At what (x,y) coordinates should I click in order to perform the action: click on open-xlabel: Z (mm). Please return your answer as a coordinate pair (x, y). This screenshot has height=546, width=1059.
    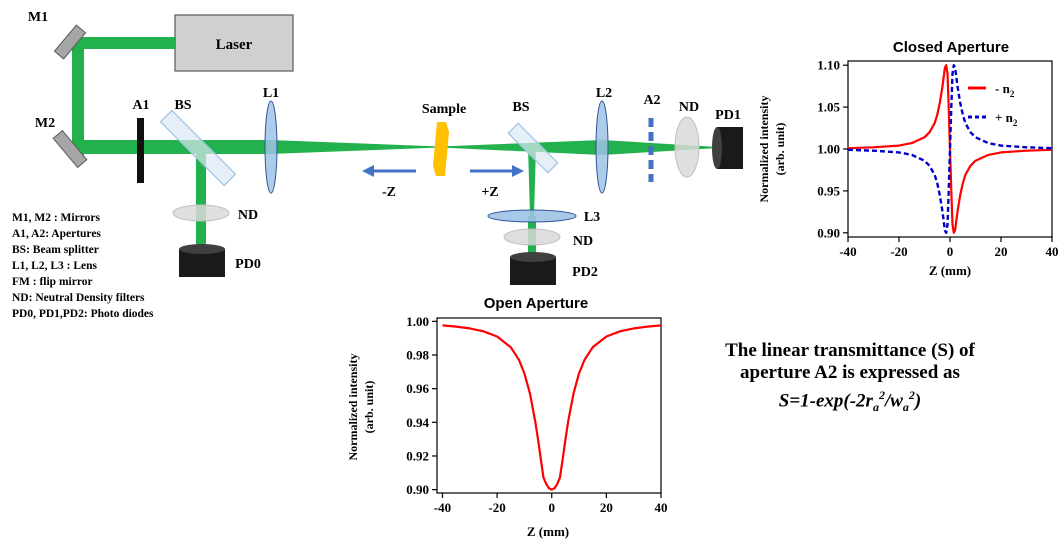
    Looking at the image, I should click on (548, 531).